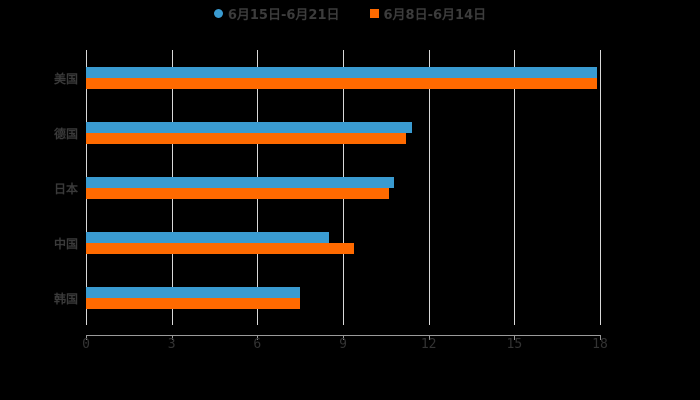 Image resolution: width=700 pixels, height=400 pixels. What do you see at coordinates (428, 344) in the screenshot?
I see `x-tick-label: 12` at bounding box center [428, 344].